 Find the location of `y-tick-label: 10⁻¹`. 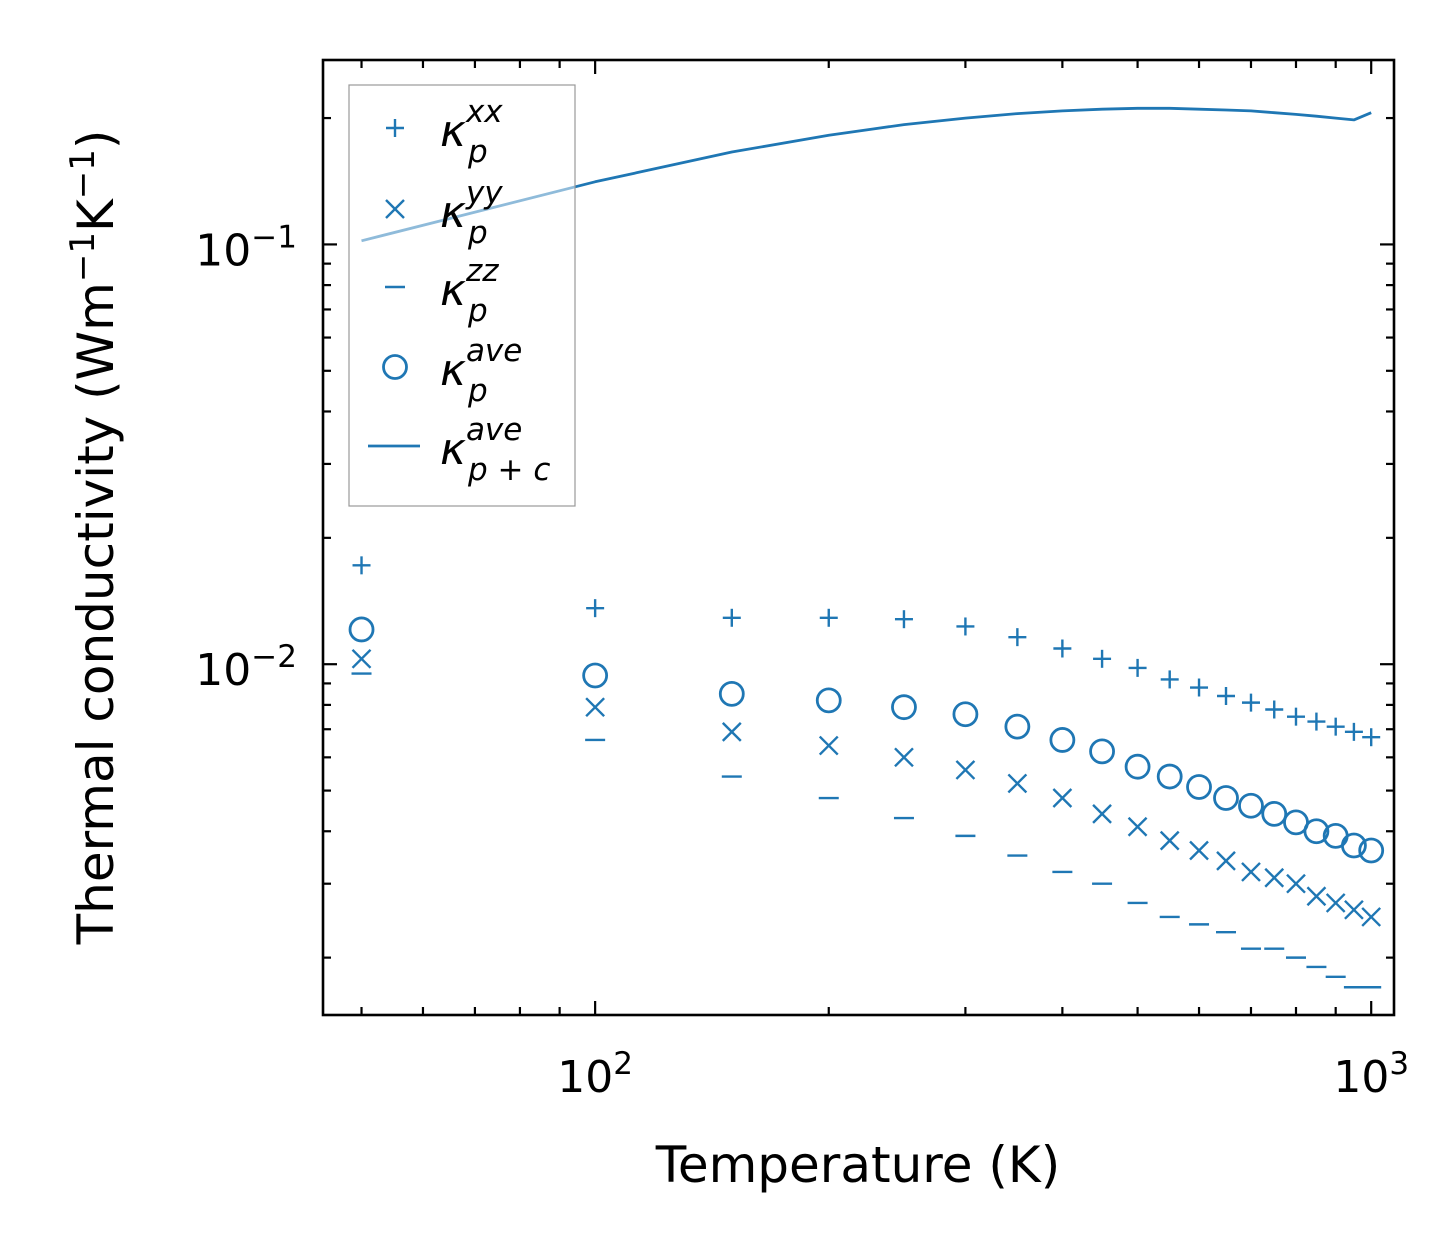

y-tick-label: 10⁻¹ is located at coordinates (246, 247).